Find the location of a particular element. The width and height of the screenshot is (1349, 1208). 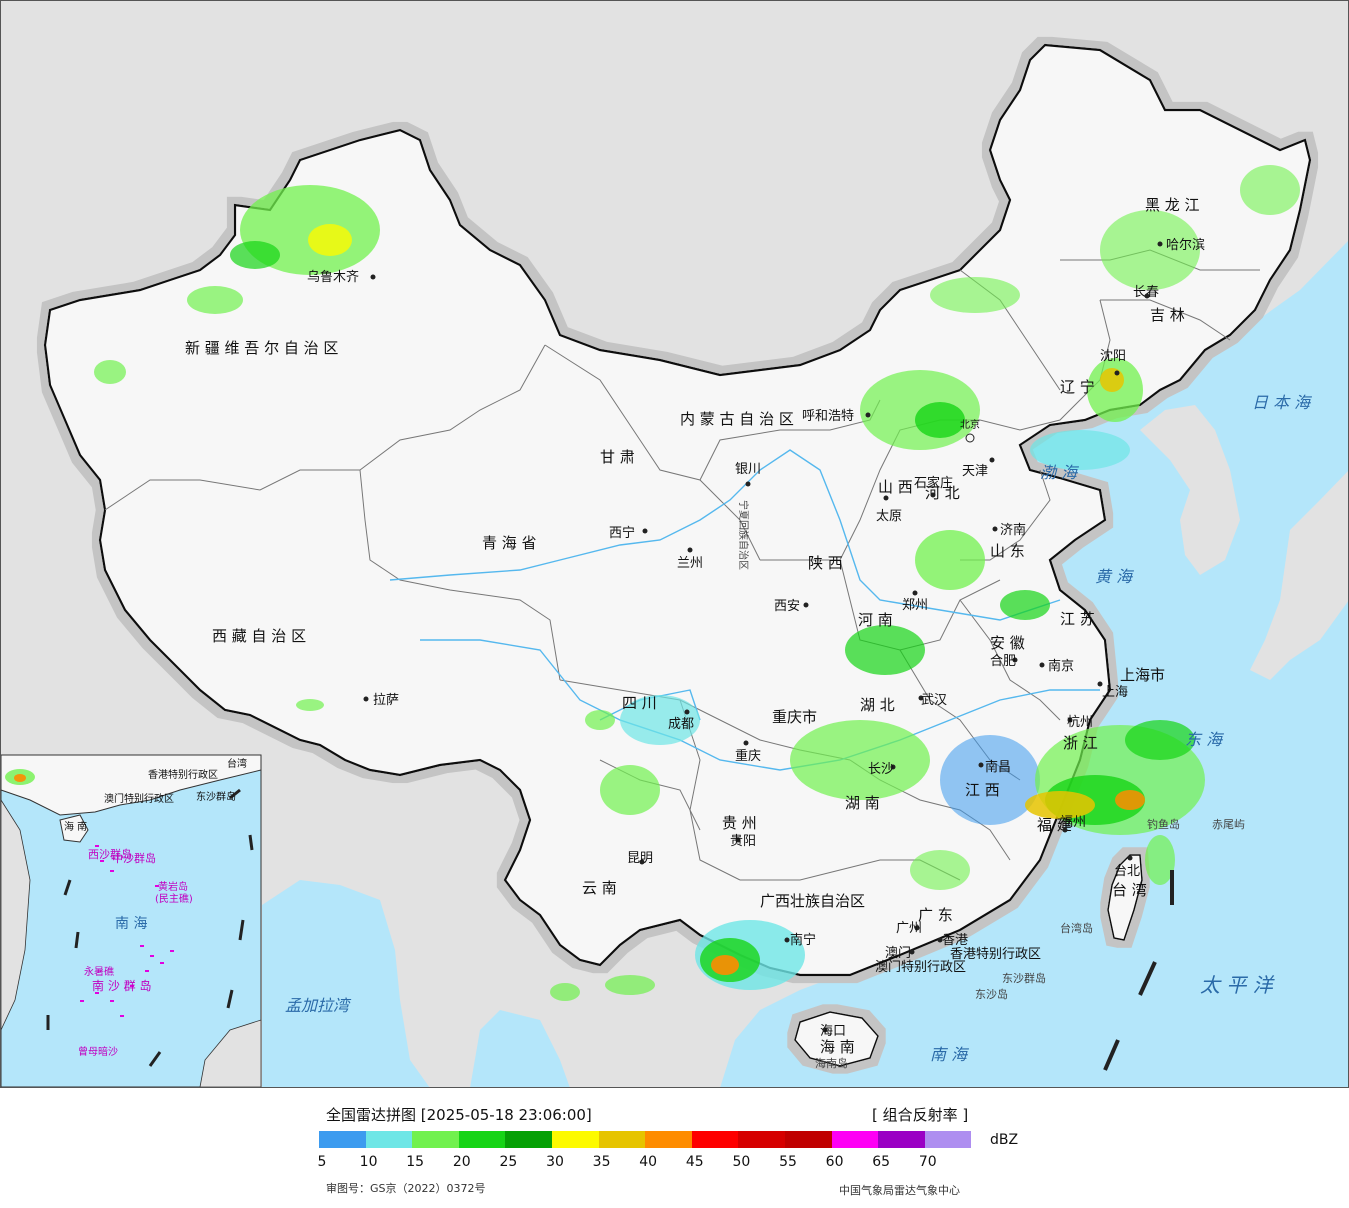

sea-bohai: 渤 海 is located at coordinates (1059, 472).